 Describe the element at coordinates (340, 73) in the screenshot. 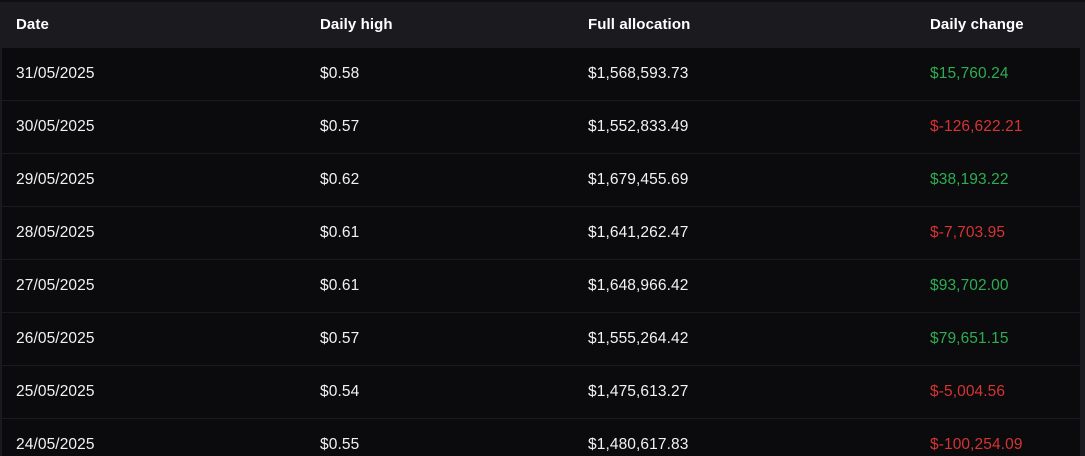

I see `daily-high-cell: $0.58` at that location.